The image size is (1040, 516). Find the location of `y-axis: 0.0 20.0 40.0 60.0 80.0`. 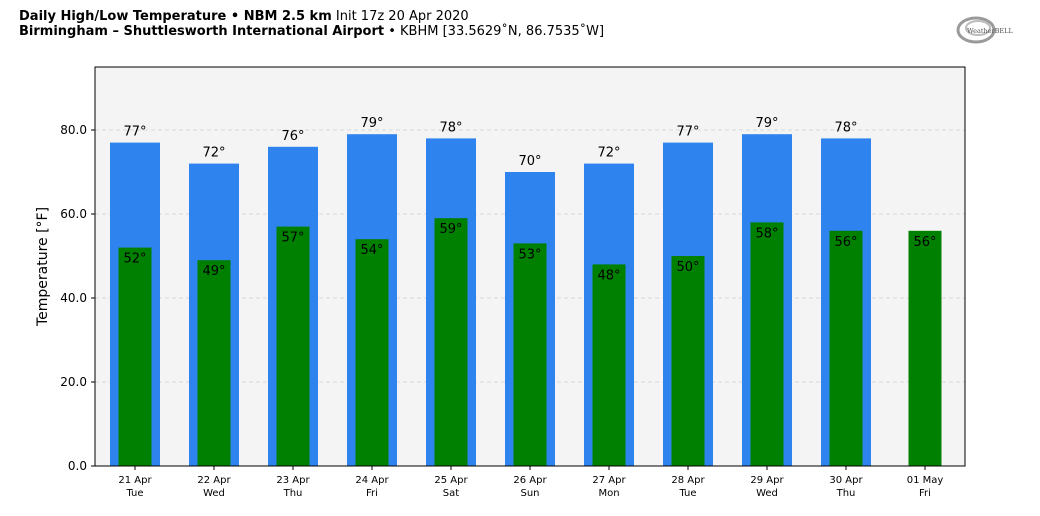

y-axis: 0.0 20.0 40.0 60.0 80.0 is located at coordinates (77, 298).